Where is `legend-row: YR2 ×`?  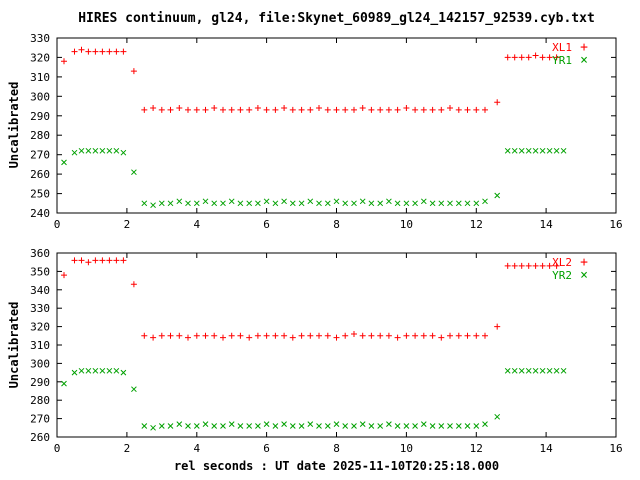 legend-row: YR2 × is located at coordinates (533, 275).